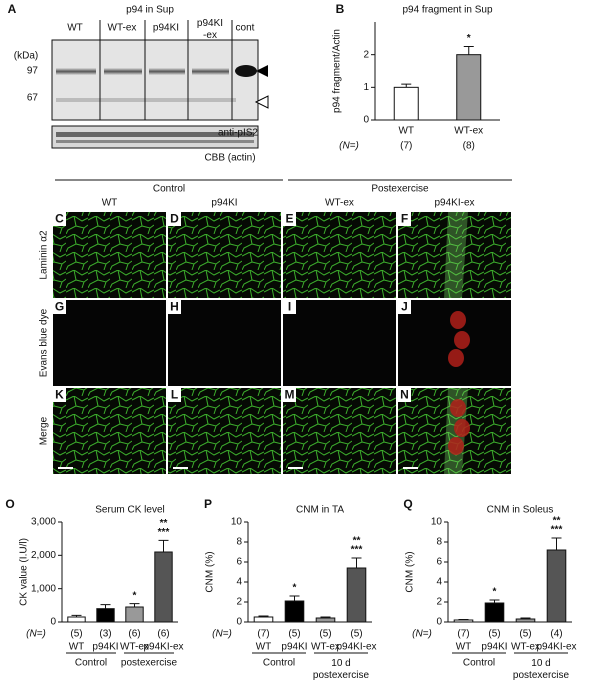  What do you see at coordinates (163, 634) in the screenshot?
I see `n-value: (6)` at bounding box center [163, 634].